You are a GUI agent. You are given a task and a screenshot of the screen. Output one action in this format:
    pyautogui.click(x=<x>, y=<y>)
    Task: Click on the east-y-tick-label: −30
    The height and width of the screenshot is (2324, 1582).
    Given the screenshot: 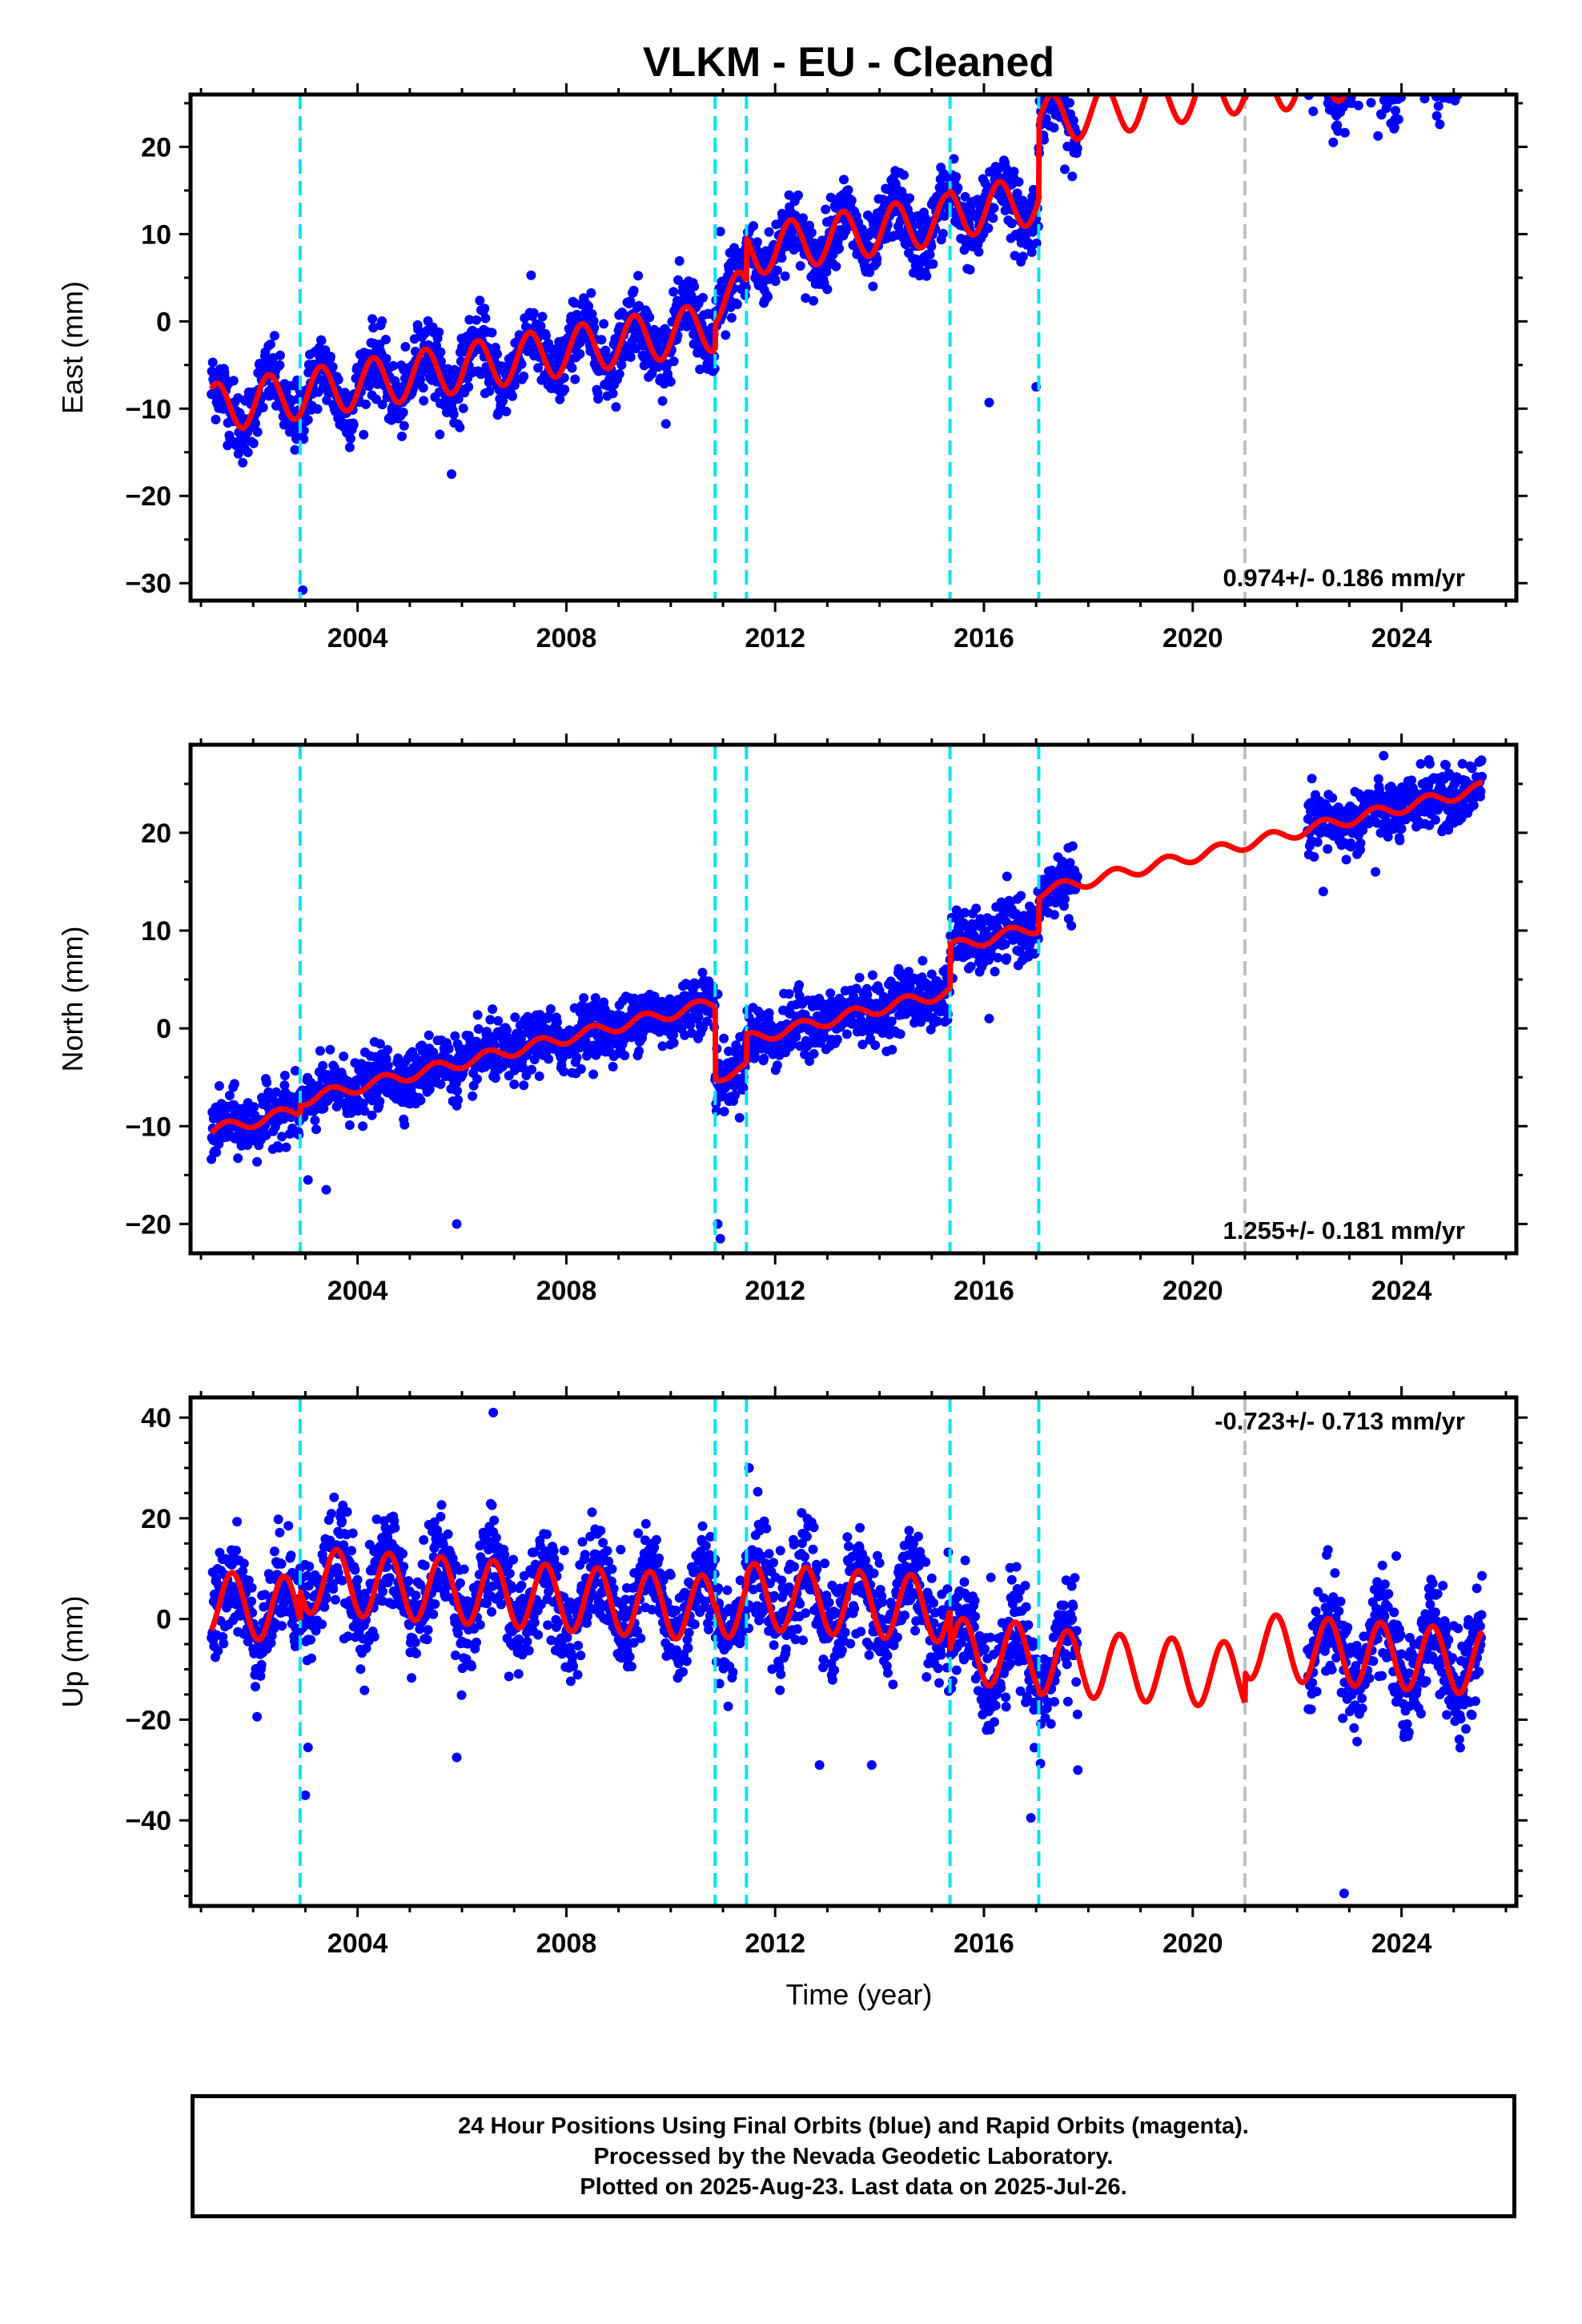 What is the action you would take?
    pyautogui.click(x=148, y=584)
    